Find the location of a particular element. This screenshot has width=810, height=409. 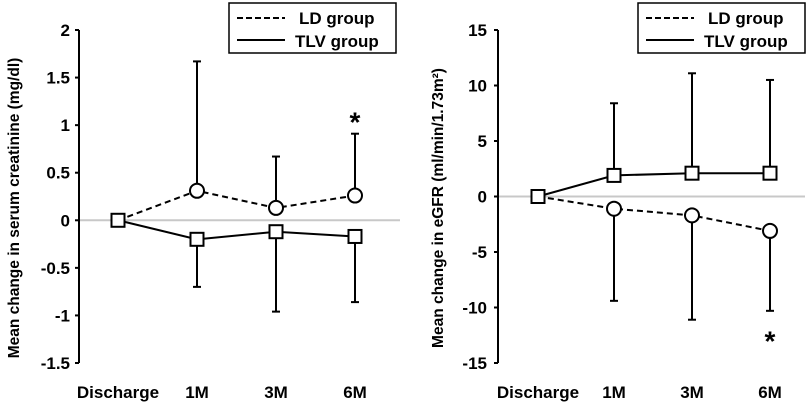

y-tick-label: 2 is located at coordinates (65, 30).